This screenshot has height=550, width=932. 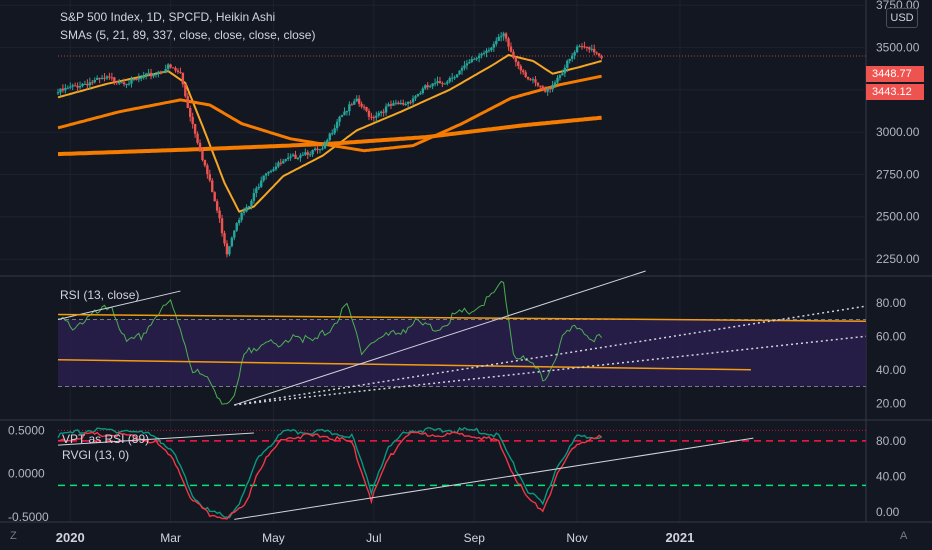 I want to click on vpt-trendline, so click(x=494, y=478).